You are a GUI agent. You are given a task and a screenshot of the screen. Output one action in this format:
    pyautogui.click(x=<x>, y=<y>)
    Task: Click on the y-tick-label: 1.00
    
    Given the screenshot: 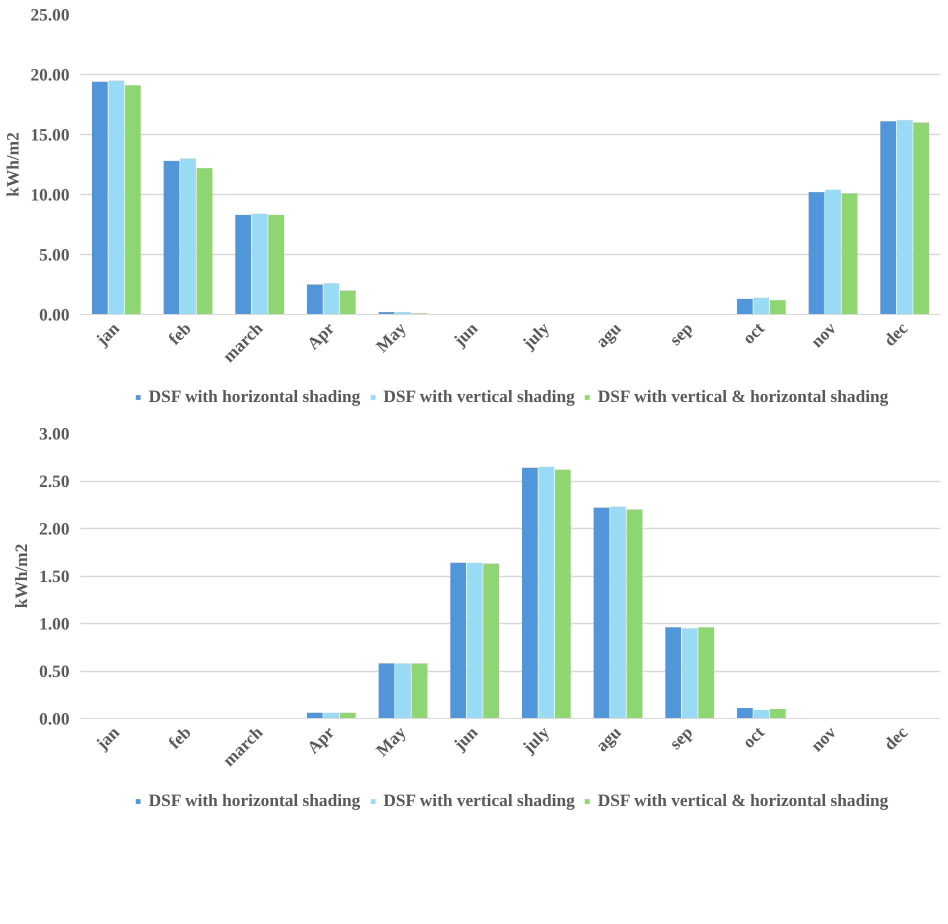 What is the action you would take?
    pyautogui.click(x=54, y=624)
    